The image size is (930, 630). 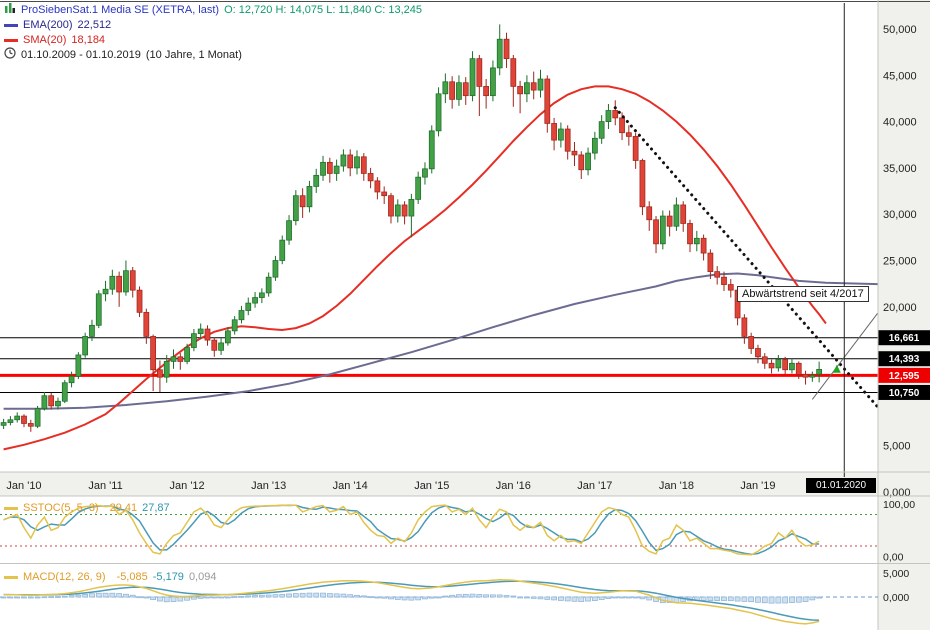 What do you see at coordinates (411, 530) in the screenshot?
I see `sstoc-k-line` at bounding box center [411, 530].